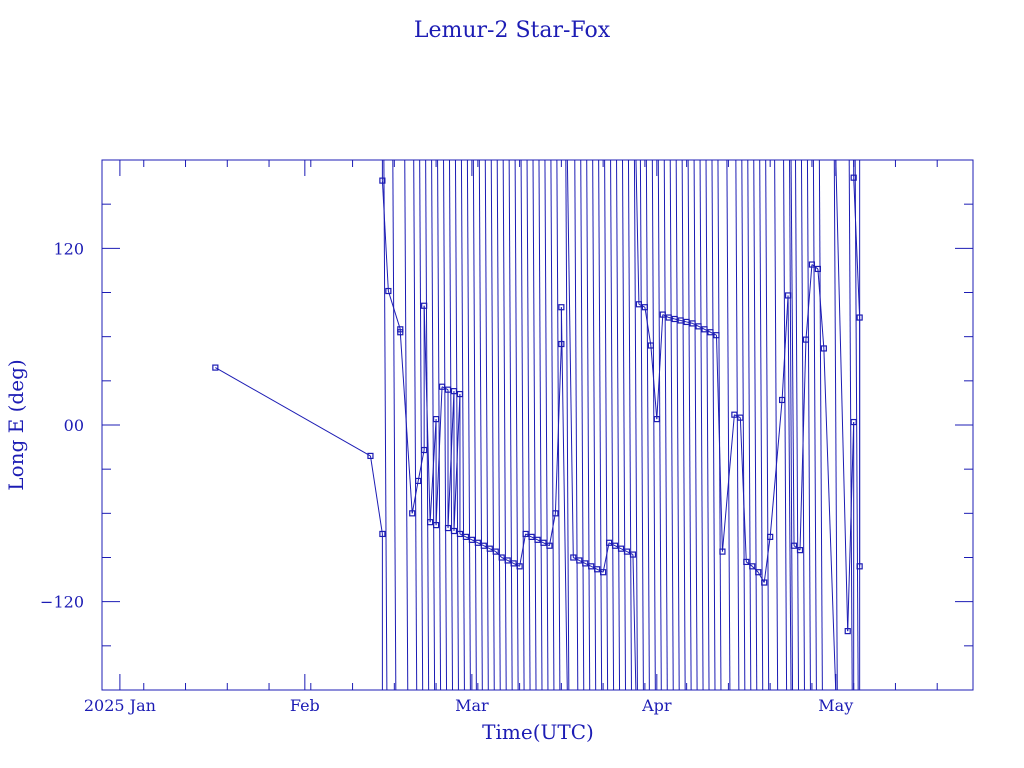 This screenshot has width=1024, height=768. Describe the element at coordinates (120, 705) in the screenshot. I see `x-tick-label: 2025 Jan` at that location.